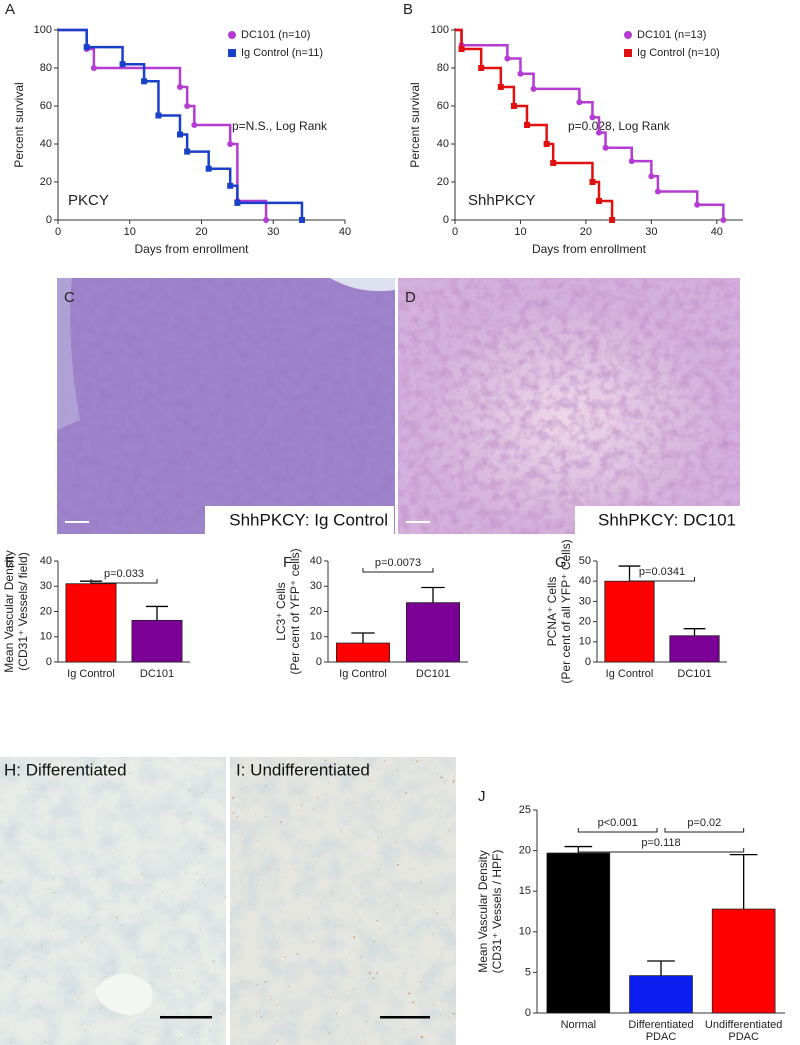  I want to click on x-tick-label: DC101, so click(157, 674).